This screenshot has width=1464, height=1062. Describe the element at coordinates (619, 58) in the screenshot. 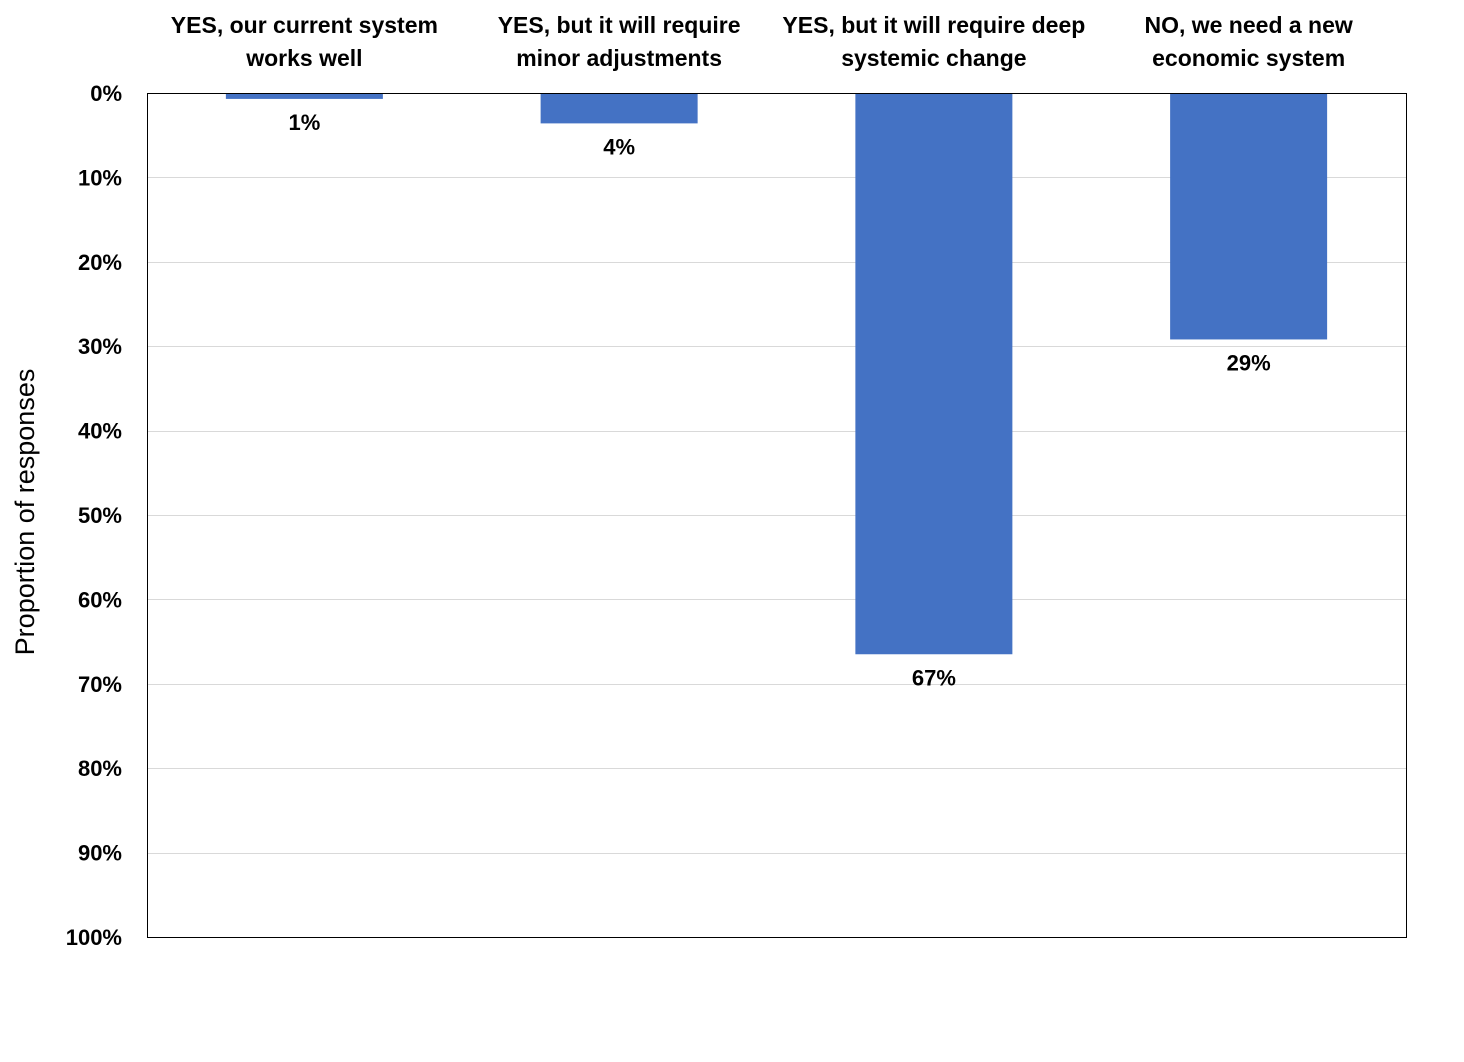

I see `category-label: minor adjustments` at that location.